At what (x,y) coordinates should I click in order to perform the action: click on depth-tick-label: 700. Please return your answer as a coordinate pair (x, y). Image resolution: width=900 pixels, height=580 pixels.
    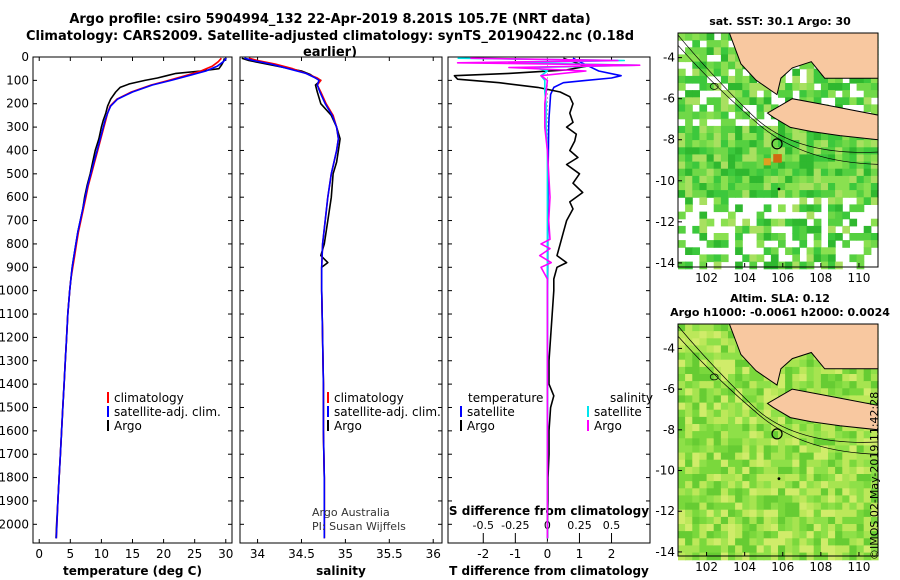
    Looking at the image, I should click on (17, 221).